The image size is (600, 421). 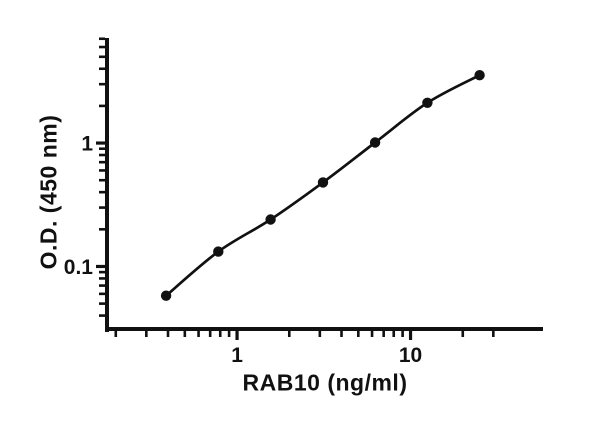 What do you see at coordinates (237, 355) in the screenshot?
I see `x-tick-label: 1` at bounding box center [237, 355].